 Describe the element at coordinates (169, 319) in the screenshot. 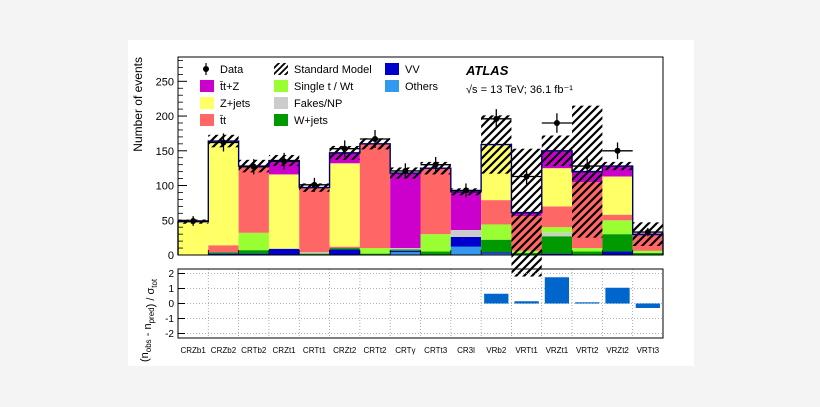

I see `ratio-y-tick-label: -1` at that location.